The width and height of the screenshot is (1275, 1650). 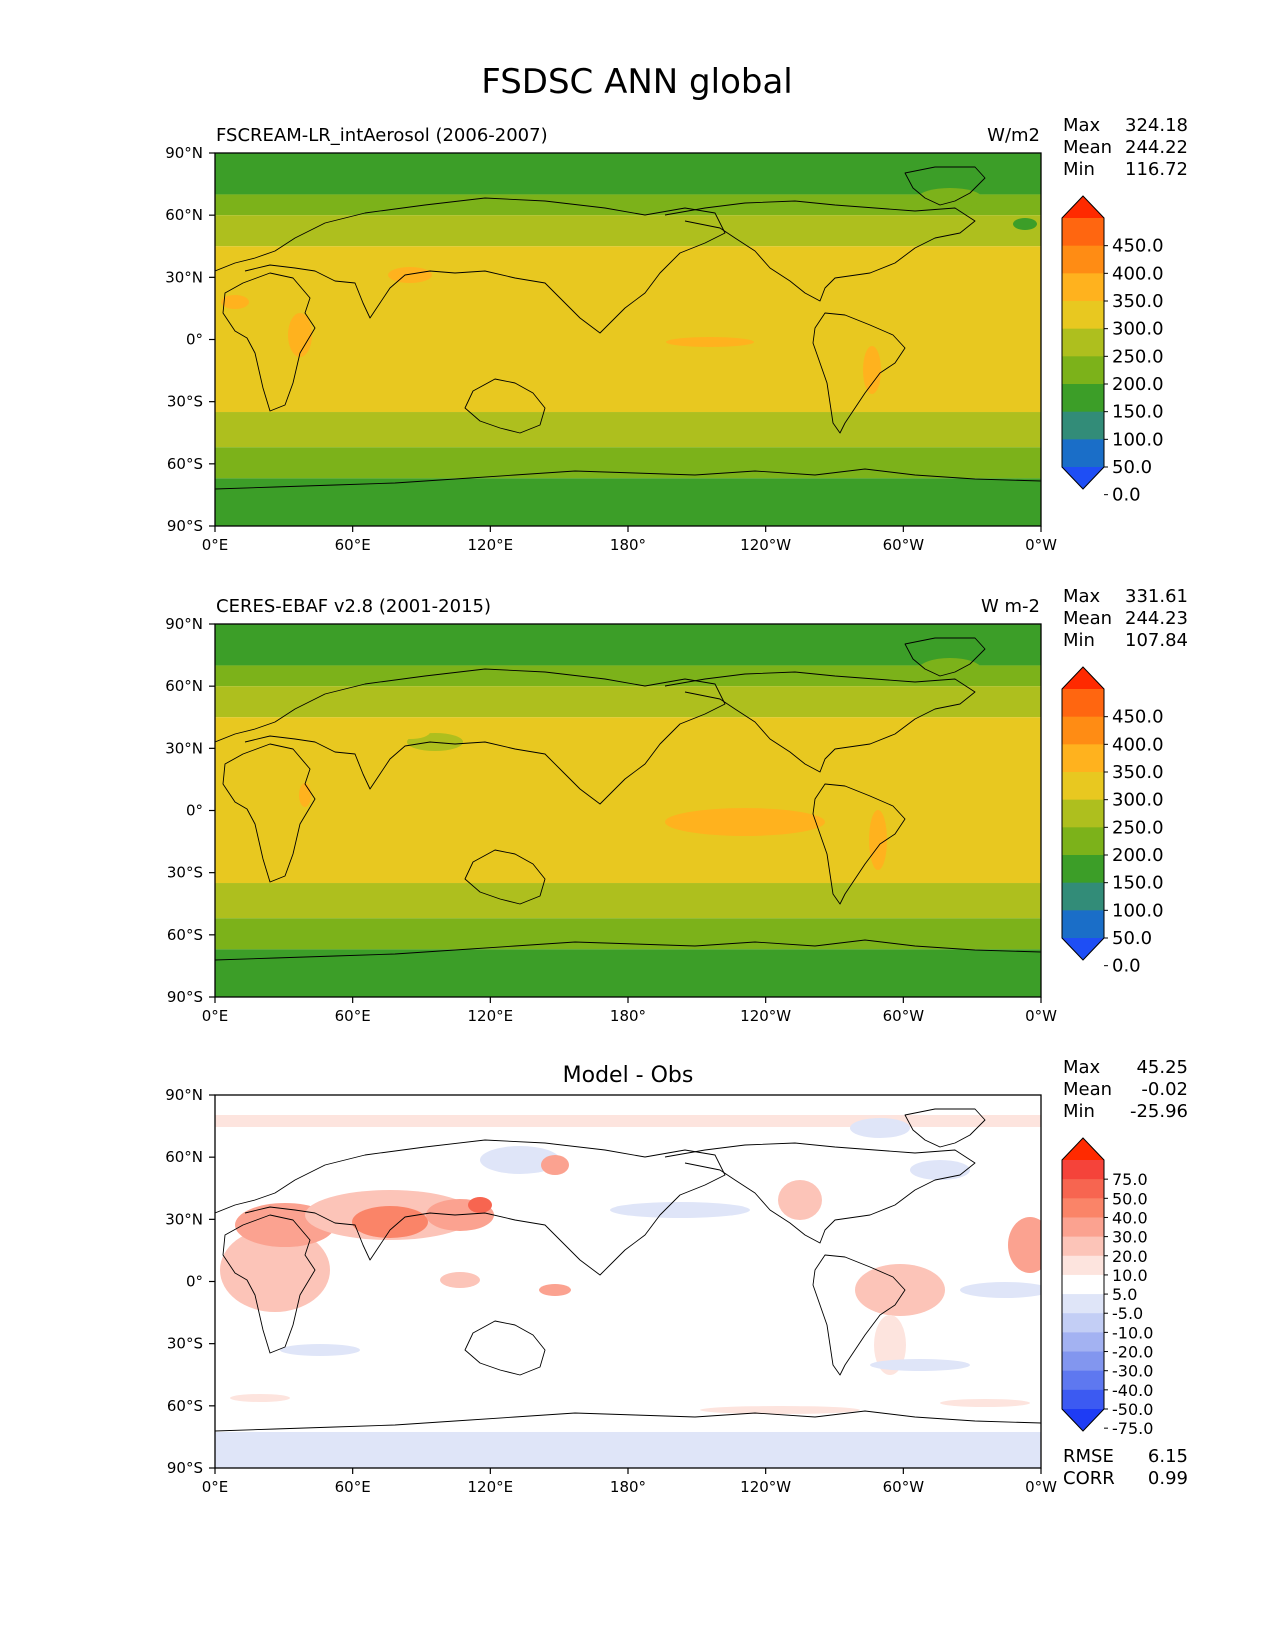 What do you see at coordinates (1138, 883) in the screenshot?
I see `colorbar-label: 150.0` at bounding box center [1138, 883].